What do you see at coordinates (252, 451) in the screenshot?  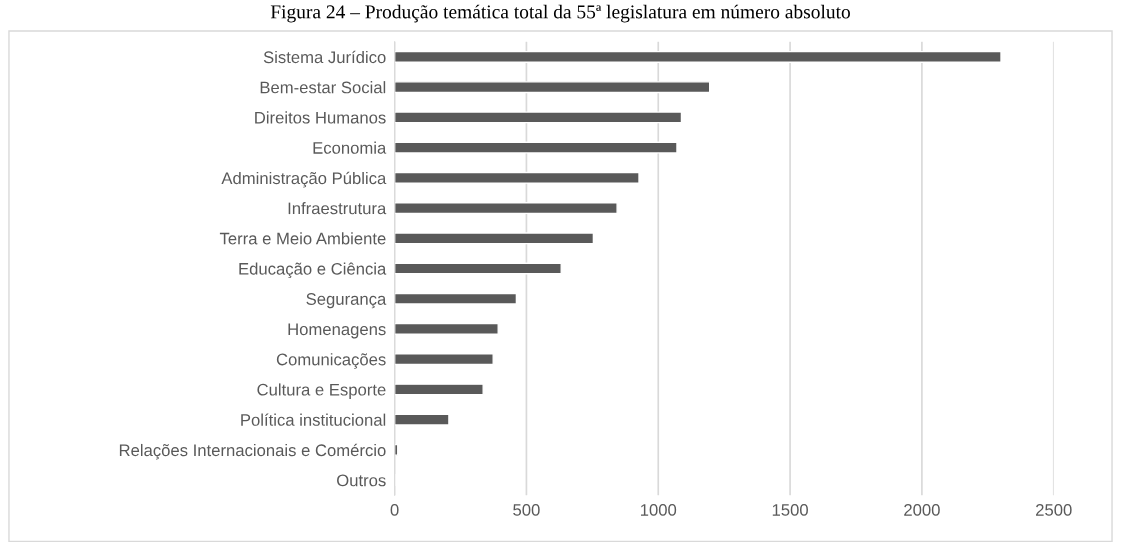 I see `y-tick-label: Relações Internacionais e Comércio` at bounding box center [252, 451].